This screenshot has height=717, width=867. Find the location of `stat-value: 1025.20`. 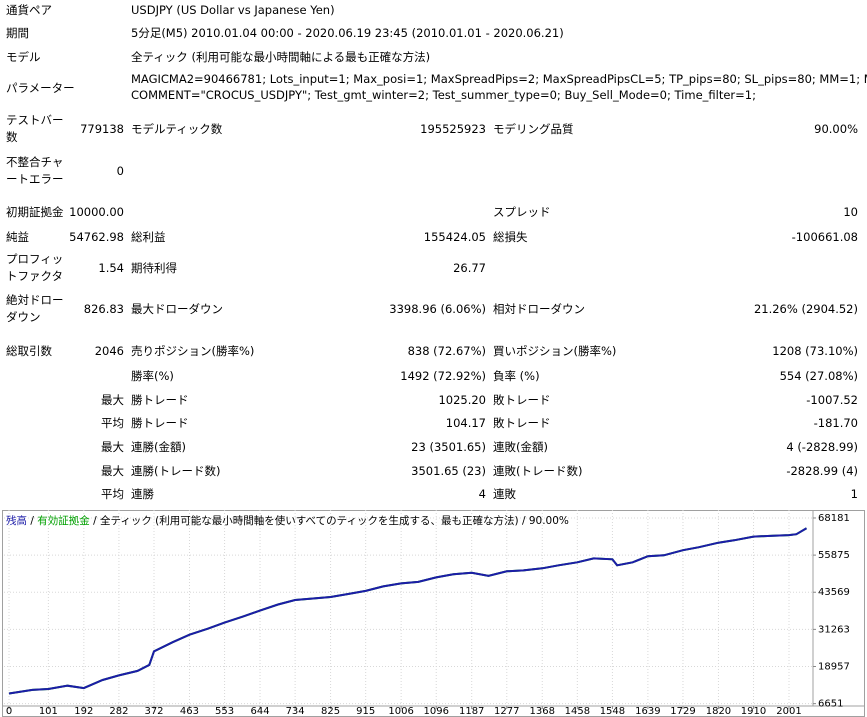

stat-value: 1025.20 is located at coordinates (462, 399).